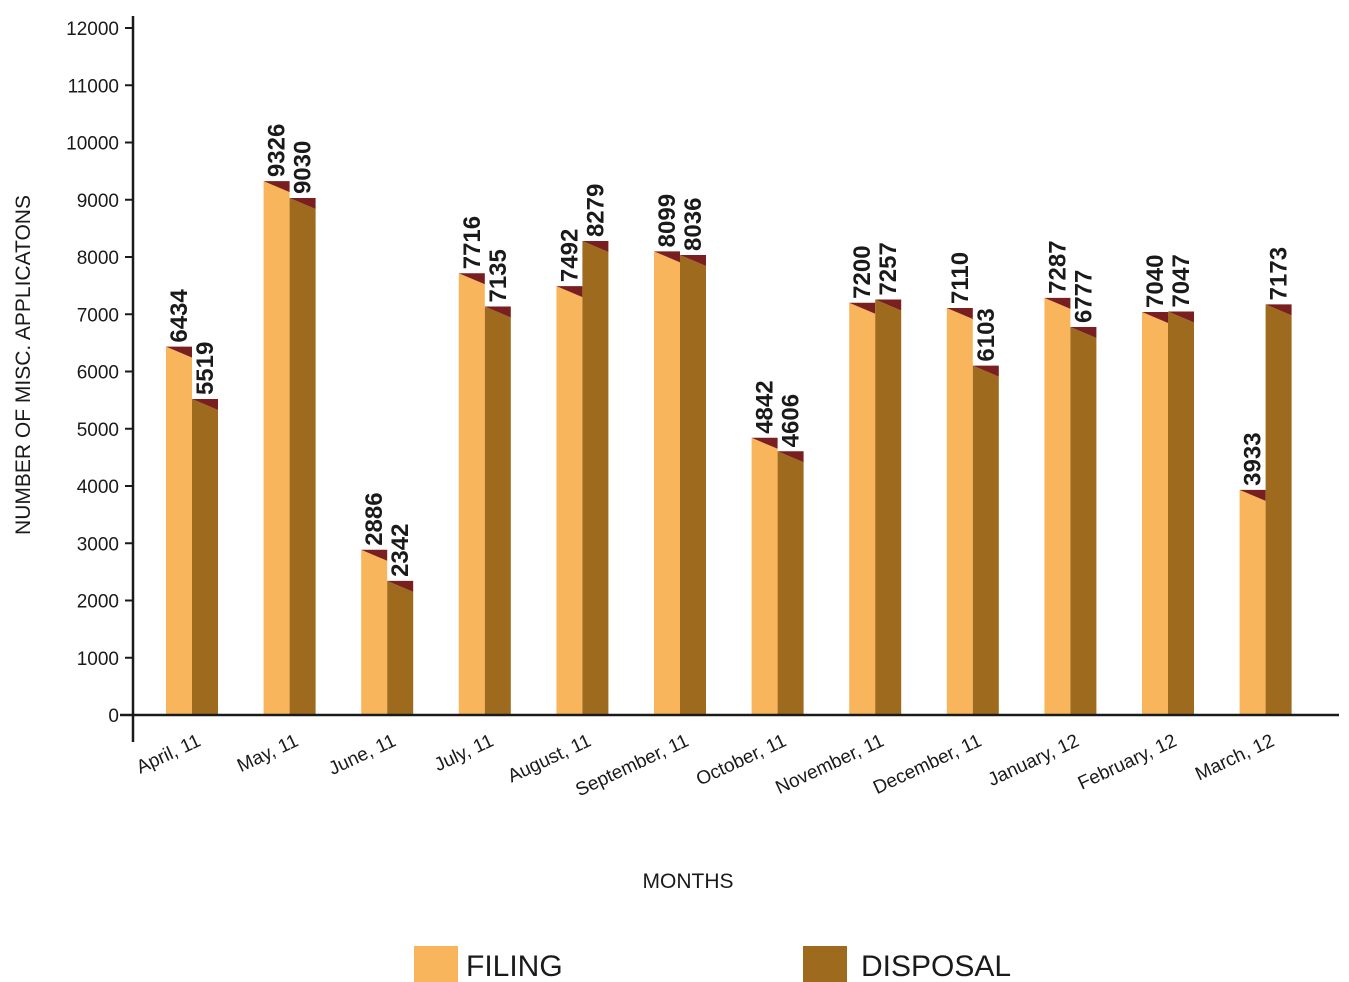 This screenshot has height=982, width=1349. Describe the element at coordinates (400, 550) in the screenshot. I see `data-label: 2342` at that location.